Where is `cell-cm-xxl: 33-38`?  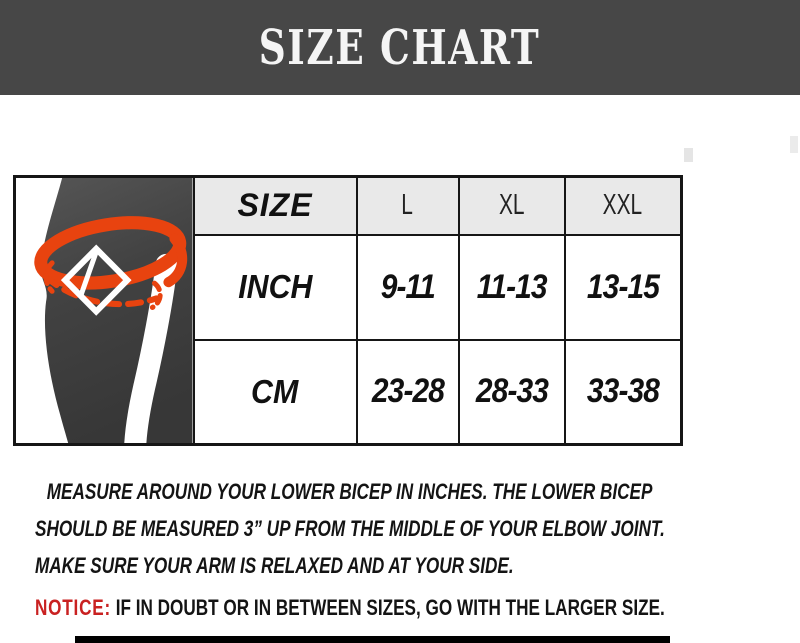
cell-cm-xxl: 33-38 is located at coordinates (623, 392).